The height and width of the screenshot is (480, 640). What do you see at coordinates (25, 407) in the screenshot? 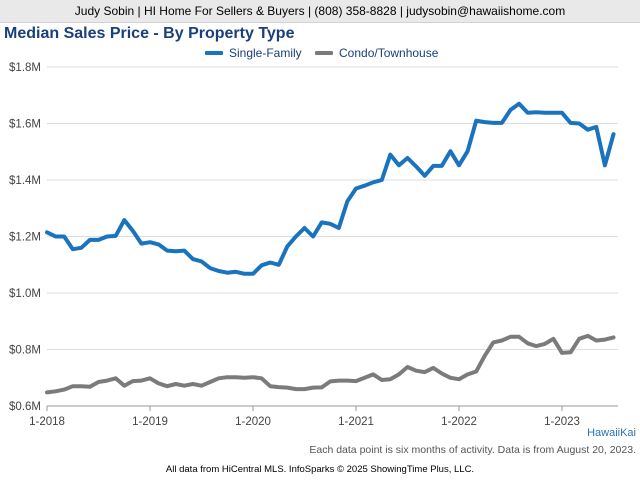
I see `y-tick-label: $0.6M` at bounding box center [25, 407].